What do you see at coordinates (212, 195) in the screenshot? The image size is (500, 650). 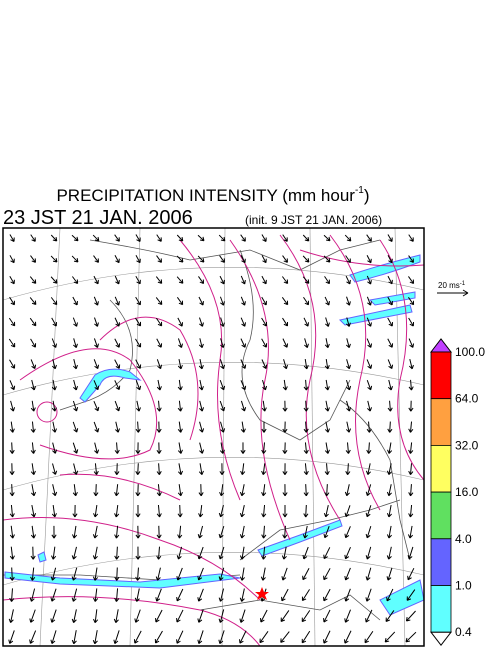 I see `map-title: PRECIPITATION INTENSITY (mm hour-1)` at bounding box center [212, 195].